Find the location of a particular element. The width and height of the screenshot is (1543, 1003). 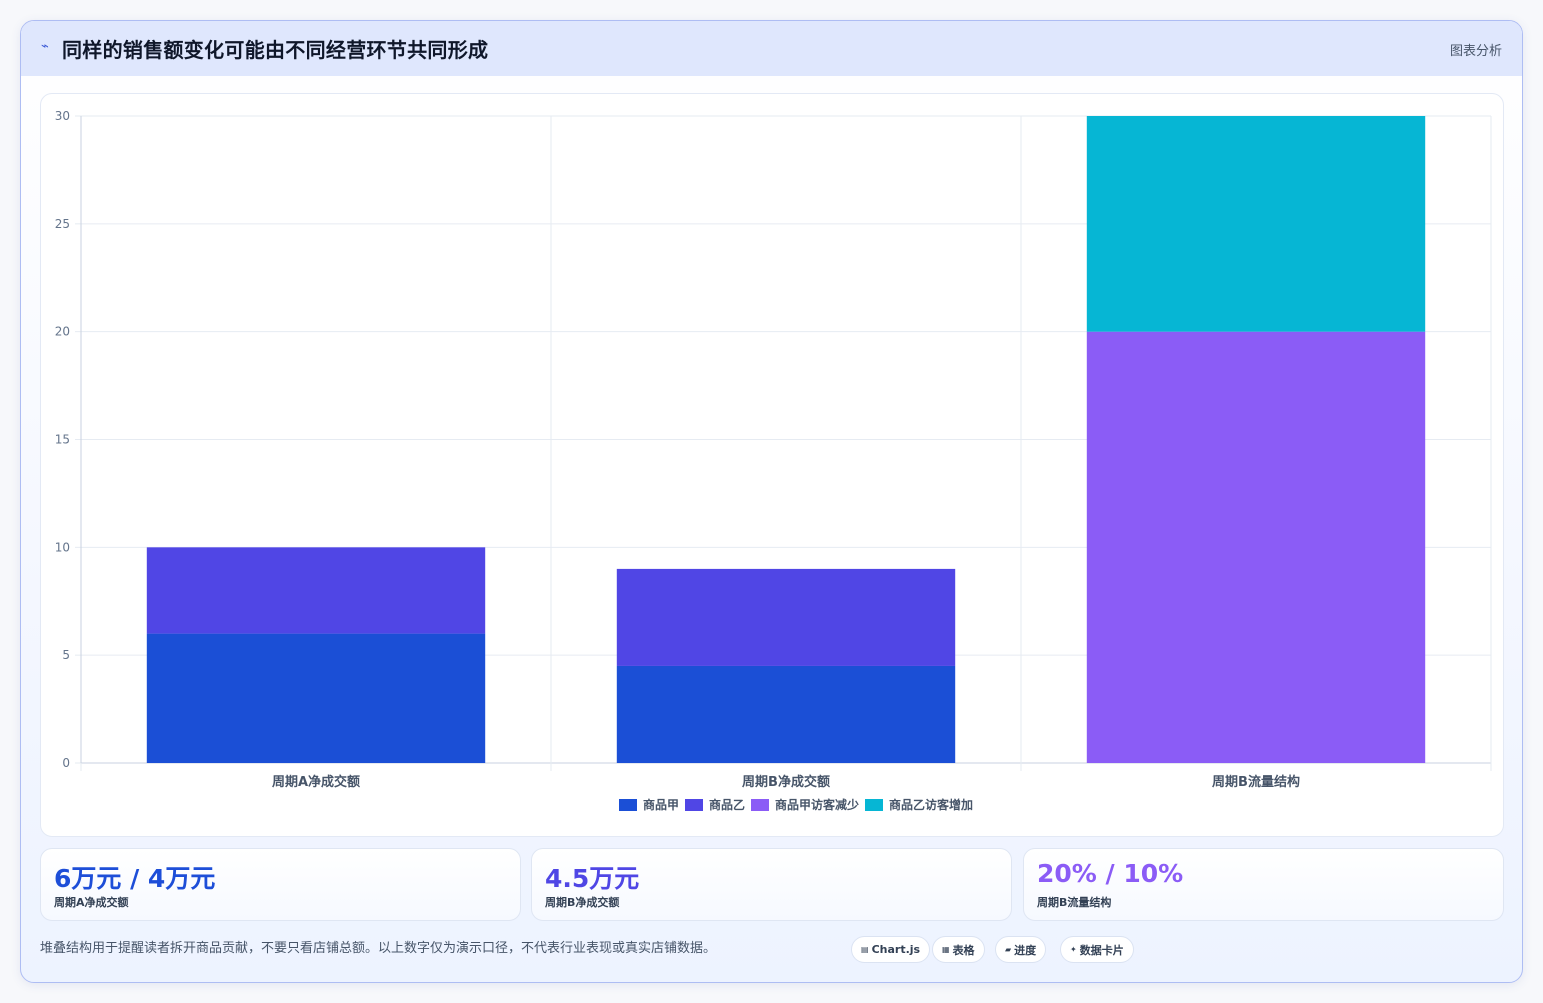

y-tick-label: 20 is located at coordinates (62, 332).